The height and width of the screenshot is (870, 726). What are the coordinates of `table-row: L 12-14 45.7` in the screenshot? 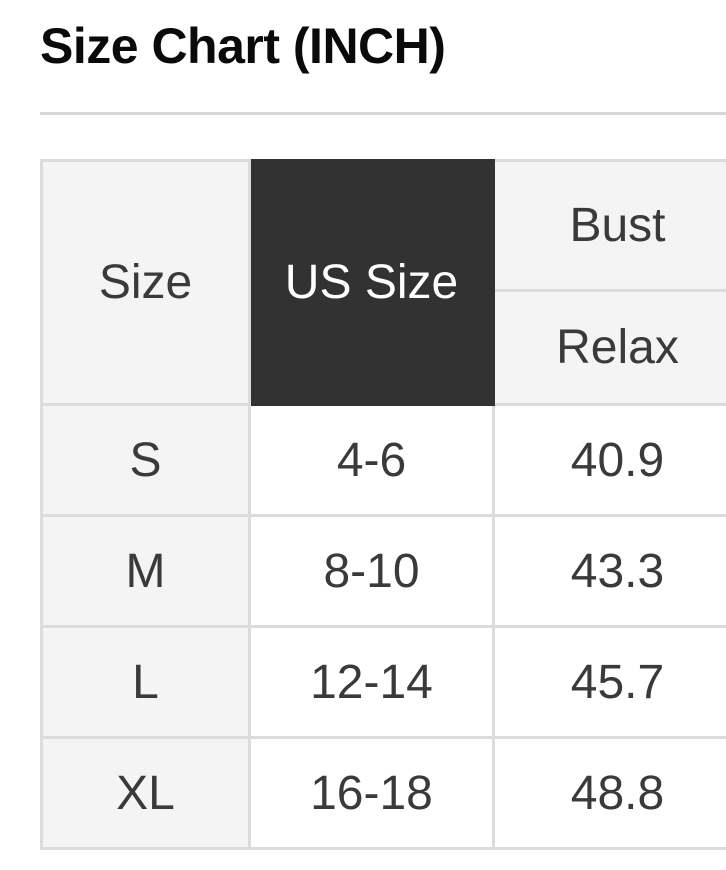 It's located at (384, 682).